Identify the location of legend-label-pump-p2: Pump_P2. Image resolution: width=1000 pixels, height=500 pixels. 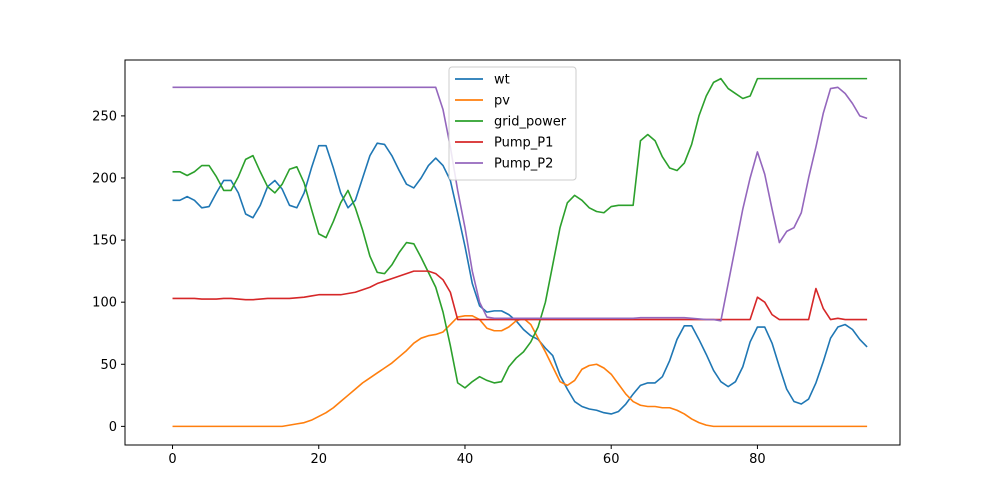
(523, 164).